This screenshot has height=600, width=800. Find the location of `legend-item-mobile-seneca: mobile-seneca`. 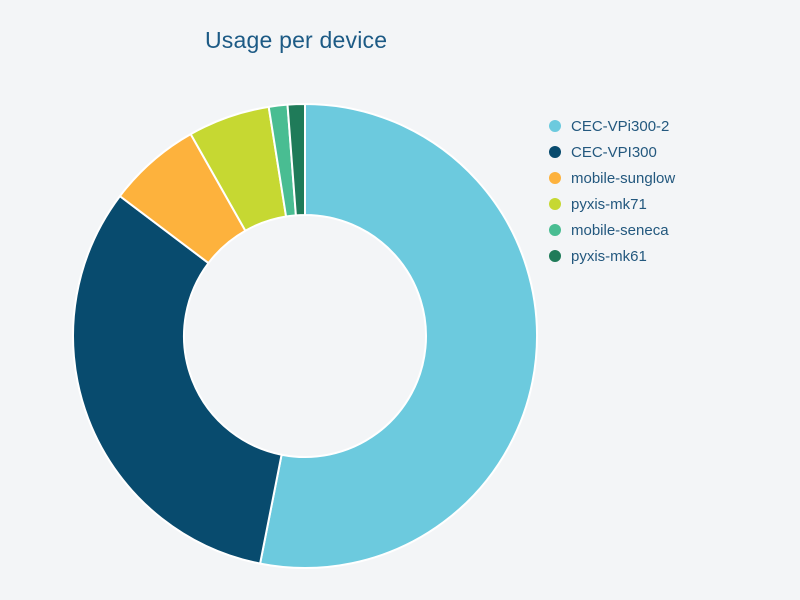

legend-item-mobile-seneca: mobile-seneca is located at coordinates (612, 230).